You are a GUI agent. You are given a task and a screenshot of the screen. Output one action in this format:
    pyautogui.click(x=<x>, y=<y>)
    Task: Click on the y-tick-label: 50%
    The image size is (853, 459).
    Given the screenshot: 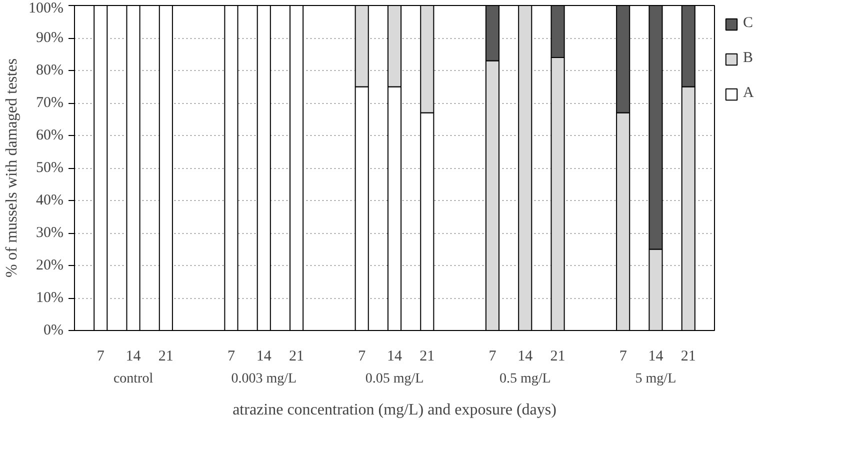 What is the action you would take?
    pyautogui.click(x=50, y=168)
    